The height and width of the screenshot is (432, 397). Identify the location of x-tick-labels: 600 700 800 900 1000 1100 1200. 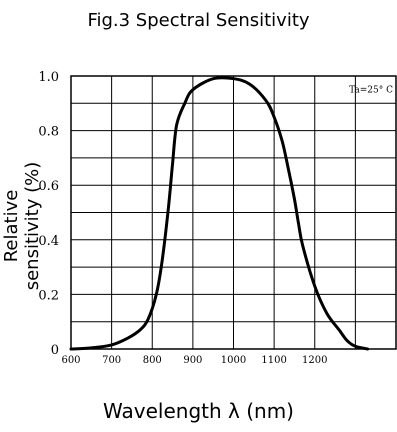
(194, 360).